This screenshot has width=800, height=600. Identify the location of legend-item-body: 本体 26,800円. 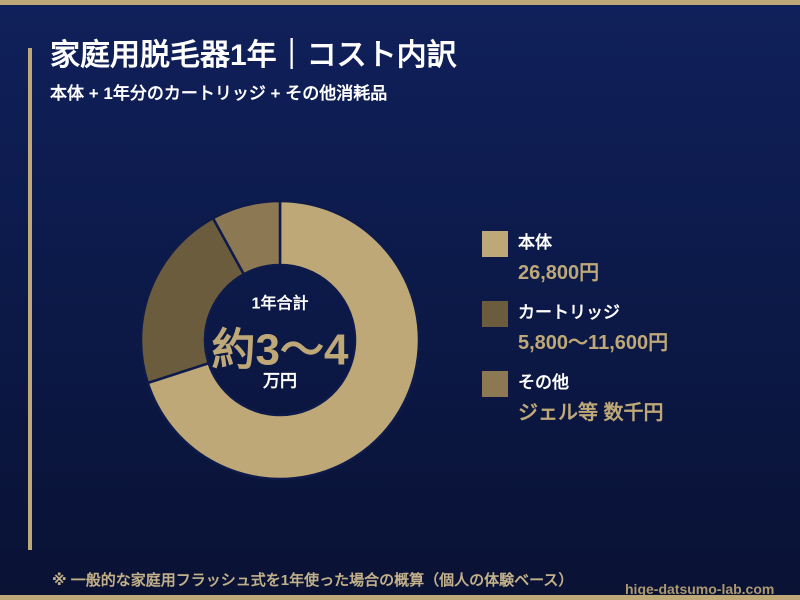
(632, 266).